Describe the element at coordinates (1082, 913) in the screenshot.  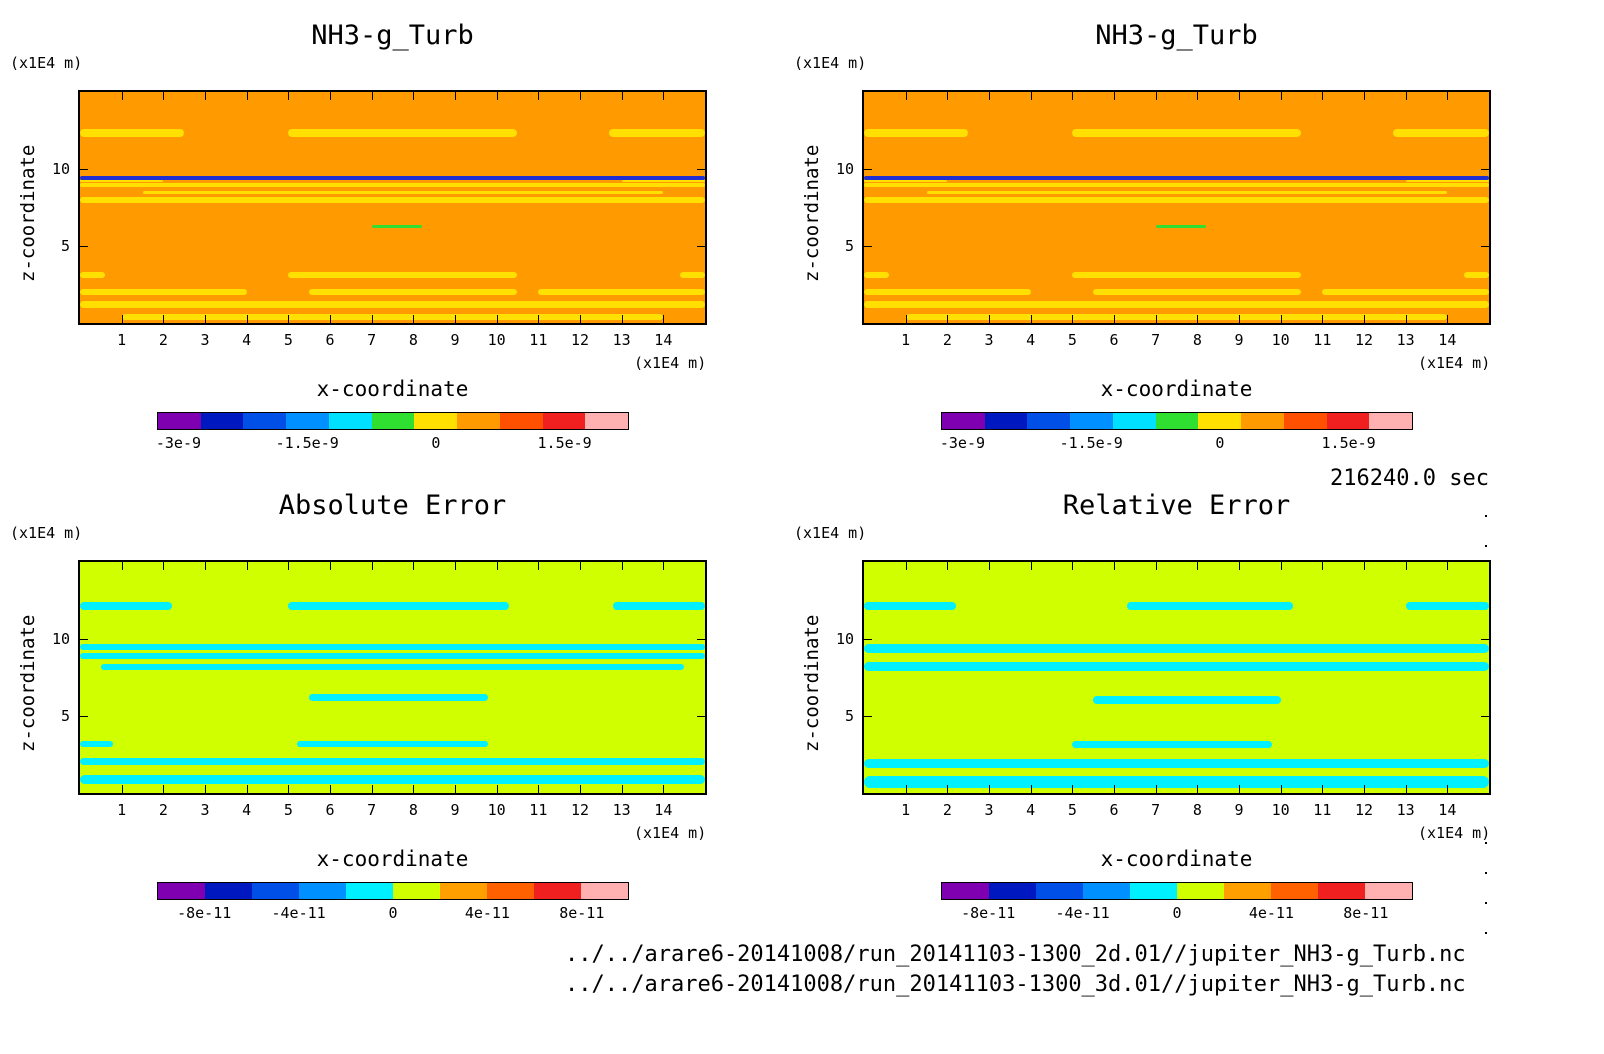
I see `colorbar-label: -4e-11` at that location.